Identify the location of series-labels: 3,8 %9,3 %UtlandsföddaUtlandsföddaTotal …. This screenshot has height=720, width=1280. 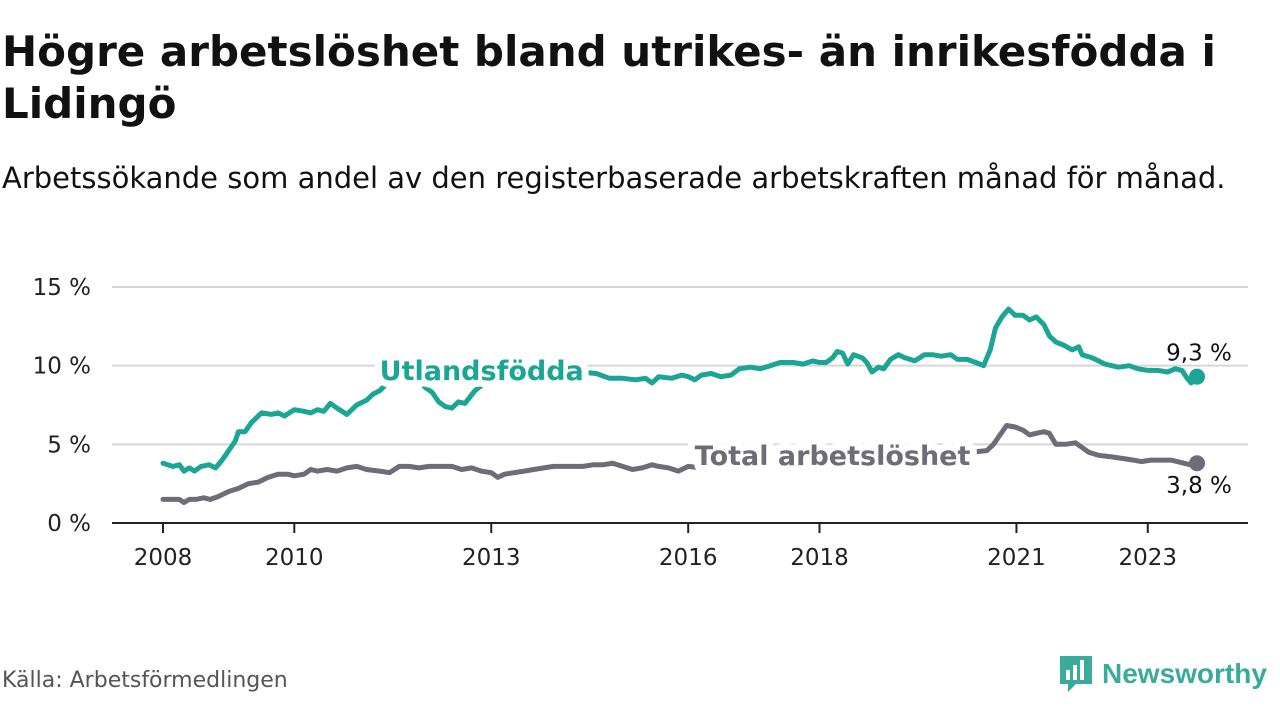
(802, 420).